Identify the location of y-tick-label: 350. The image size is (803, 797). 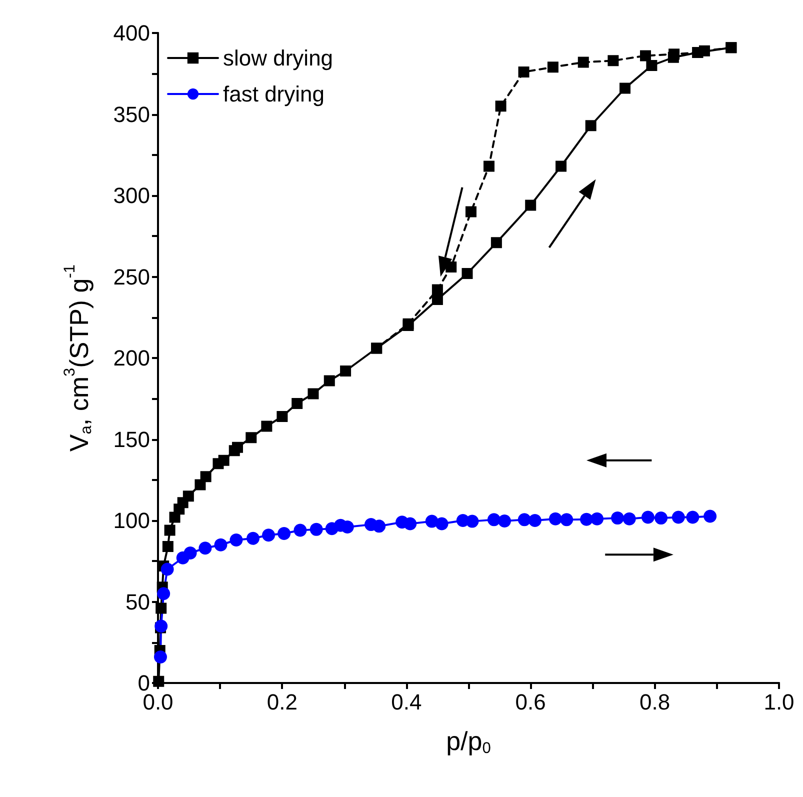
(131, 114).